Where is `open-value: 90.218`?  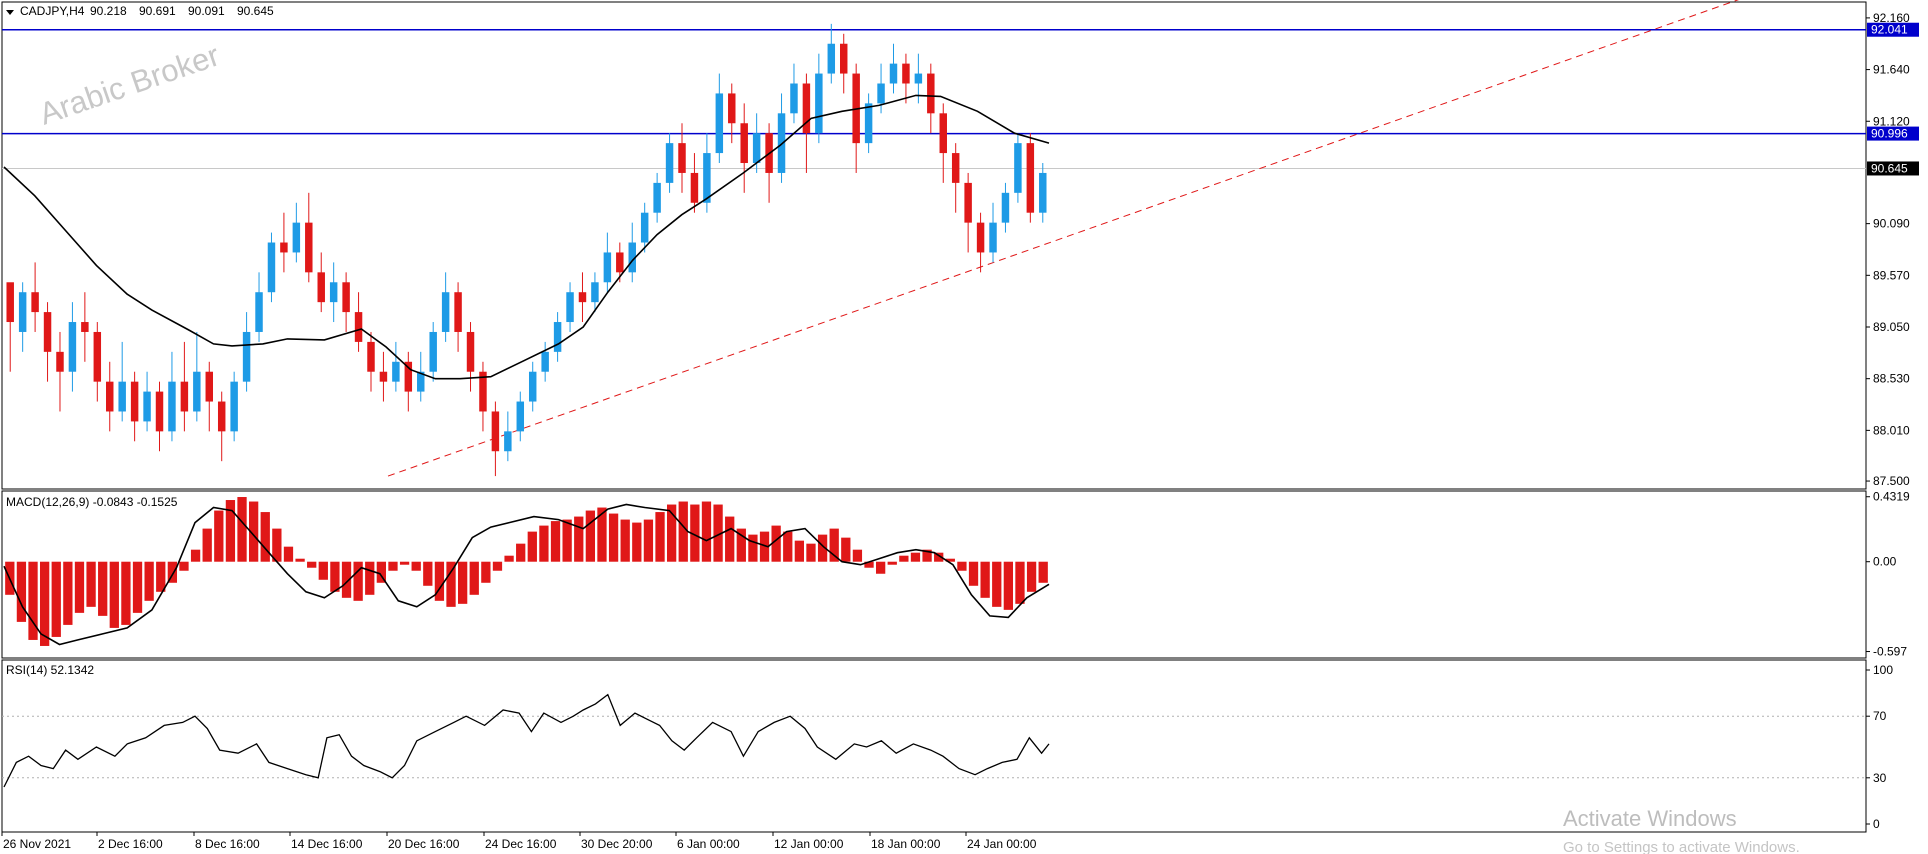
open-value: 90.218 is located at coordinates (108, 11).